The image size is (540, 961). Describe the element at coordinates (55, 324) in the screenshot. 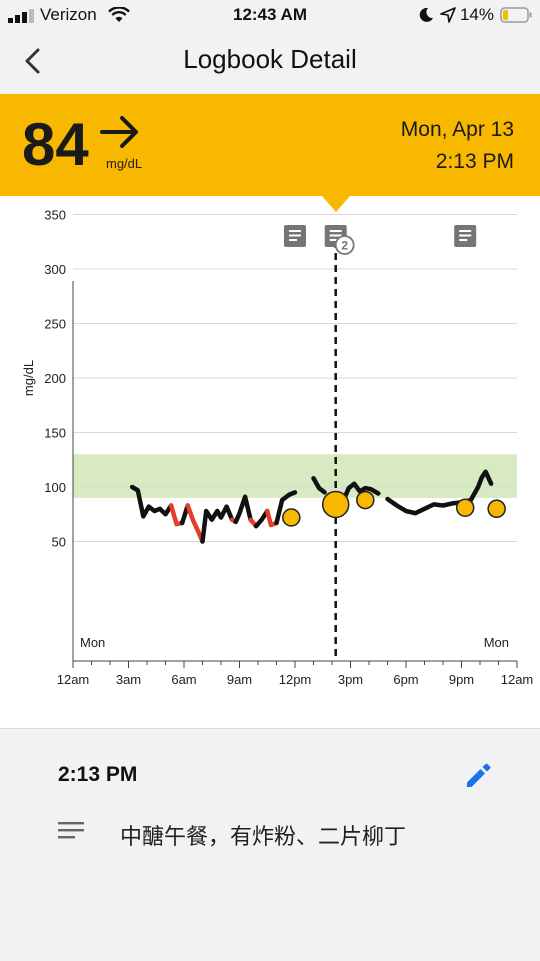

I see `y-tick-label: 250` at that location.